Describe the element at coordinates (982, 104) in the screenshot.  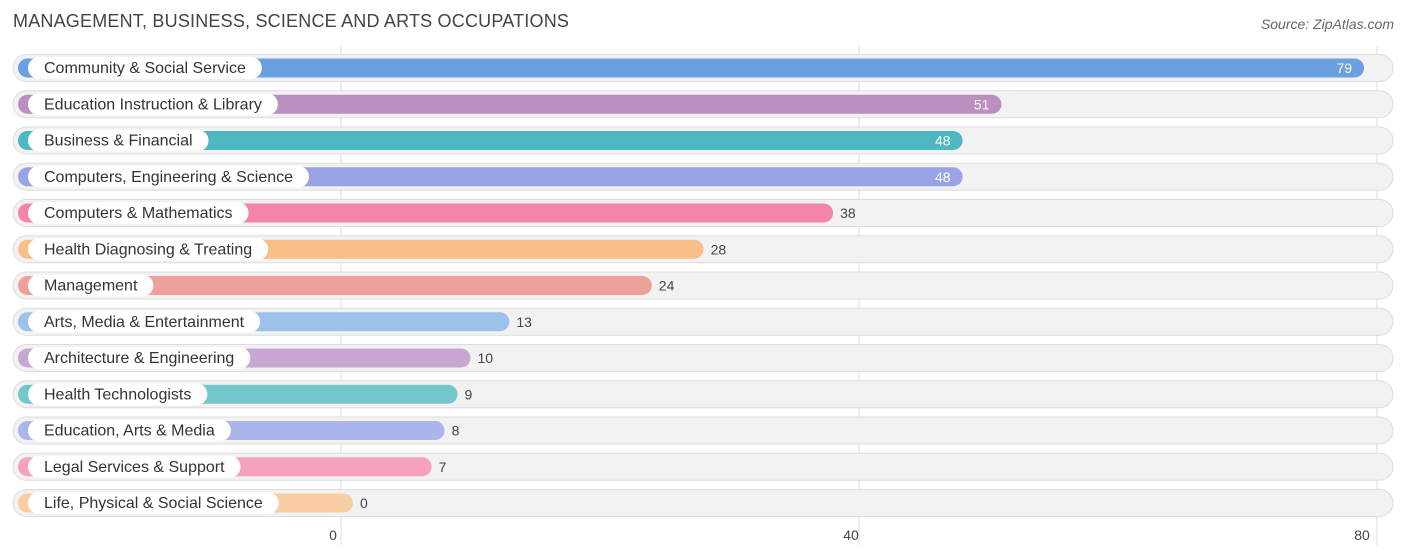
I see `value-label: 51` at that location.